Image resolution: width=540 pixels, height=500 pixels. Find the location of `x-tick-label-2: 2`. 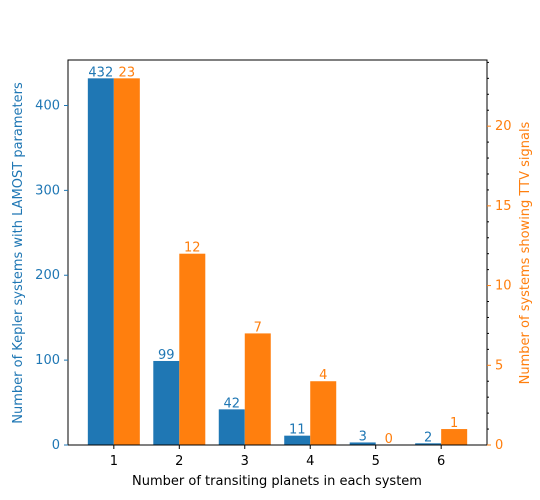

x-tick-label-2: 2 is located at coordinates (179, 461).